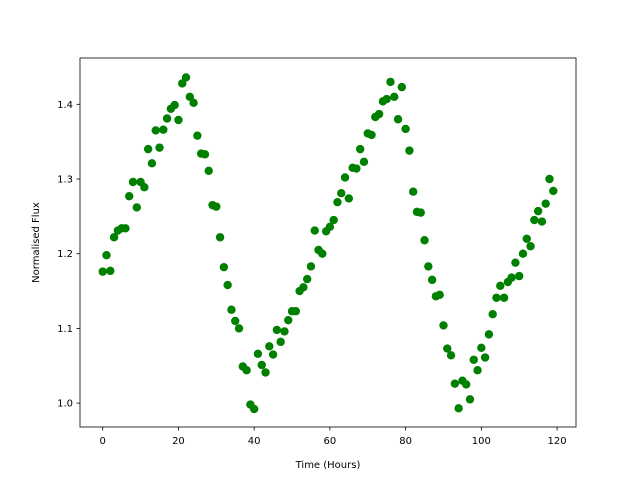 The height and width of the screenshot is (485, 640). Describe the element at coordinates (65, 180) in the screenshot. I see `y-tick-label: 1.3` at that location.